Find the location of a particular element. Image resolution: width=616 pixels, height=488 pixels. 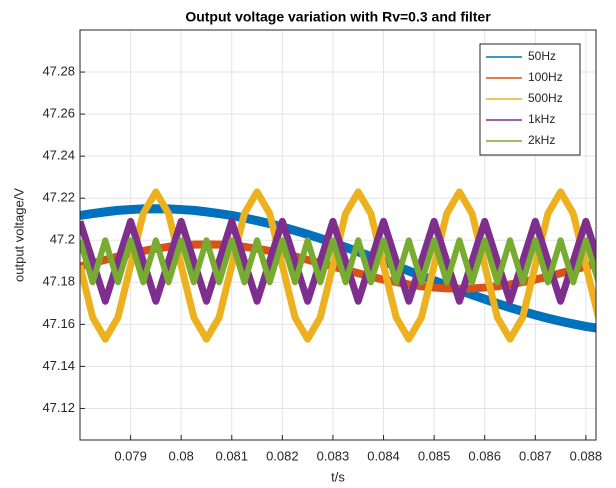

y-tick-label: 47.12 is located at coordinates (58, 407).